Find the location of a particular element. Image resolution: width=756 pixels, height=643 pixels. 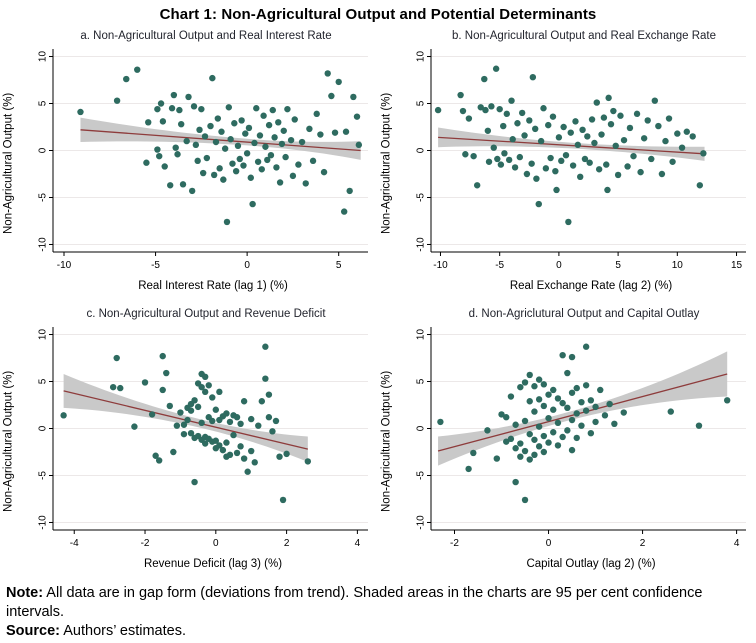

source-line: Source: Authors’ estimates. is located at coordinates (378, 631).